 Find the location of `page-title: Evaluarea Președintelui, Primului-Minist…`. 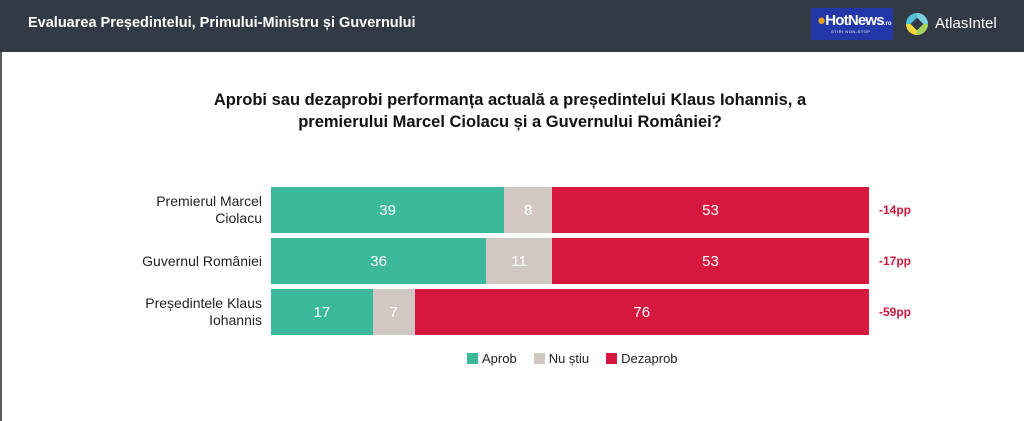

page-title: Evaluarea Președintelui, Primului-Minist… is located at coordinates (222, 23).